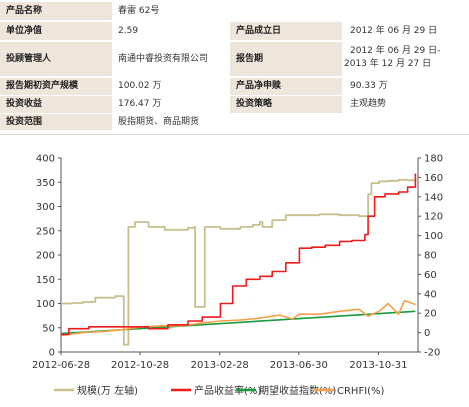 This screenshot has width=469, height=407. I want to click on series-line, so click(238, 318).